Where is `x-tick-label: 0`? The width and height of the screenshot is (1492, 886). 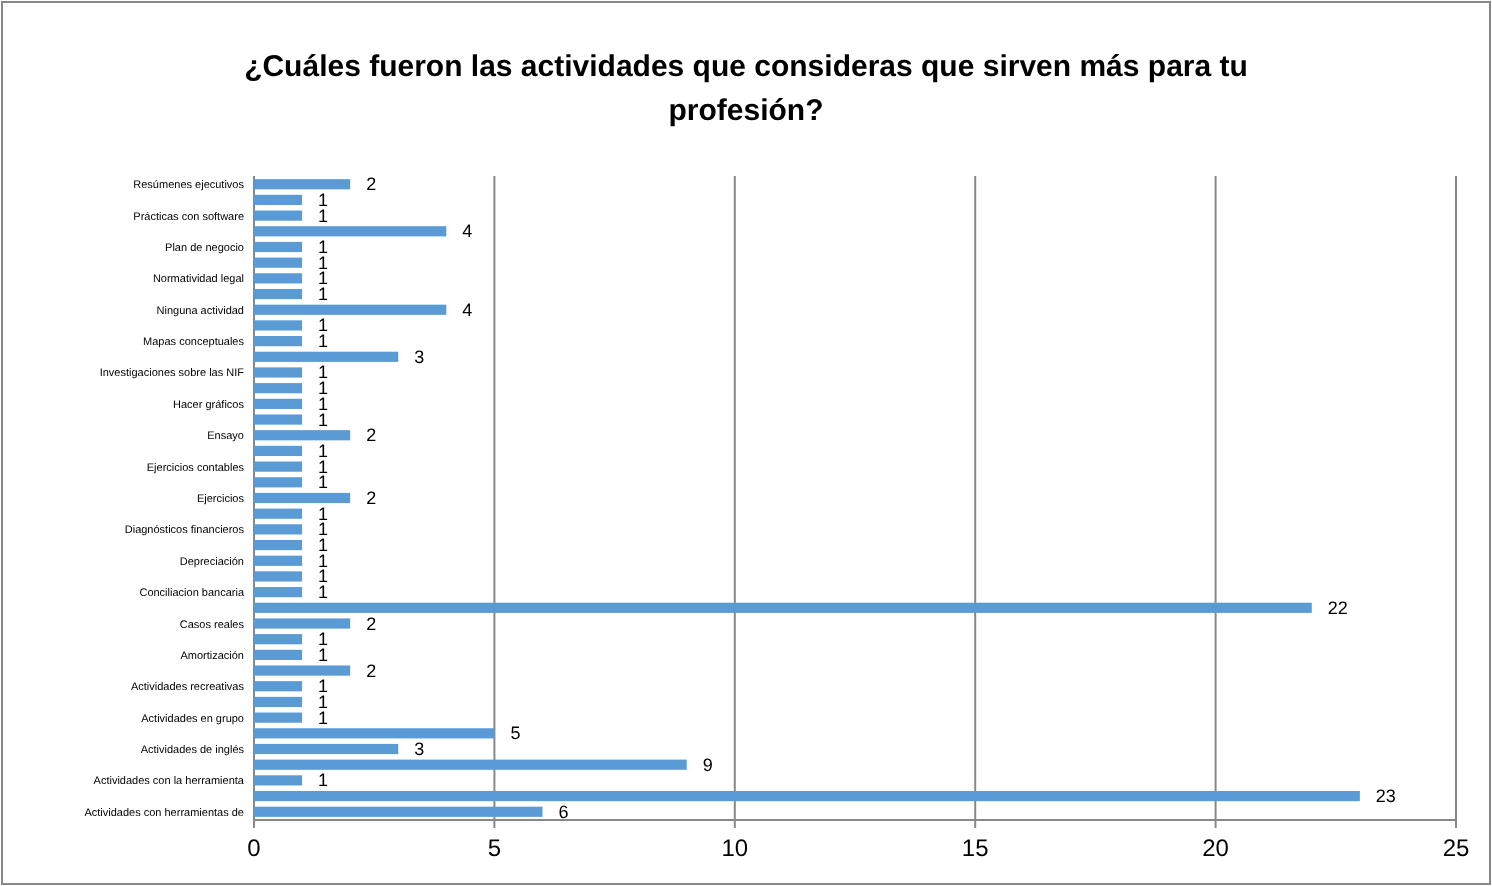 x-tick-label: 0 is located at coordinates (254, 848).